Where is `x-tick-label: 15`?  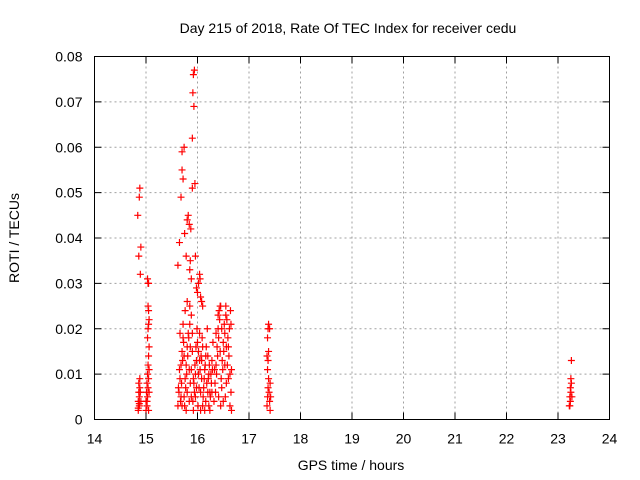
x-tick-label: 15 is located at coordinates (146, 439).